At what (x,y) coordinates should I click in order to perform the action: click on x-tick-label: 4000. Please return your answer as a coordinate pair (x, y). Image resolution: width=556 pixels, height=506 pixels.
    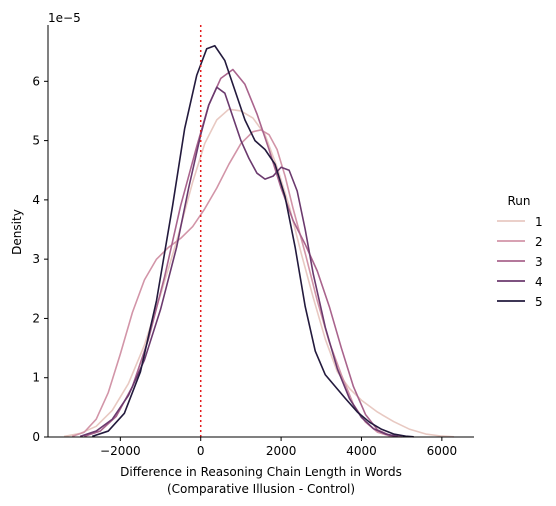
    Looking at the image, I should click on (361, 451).